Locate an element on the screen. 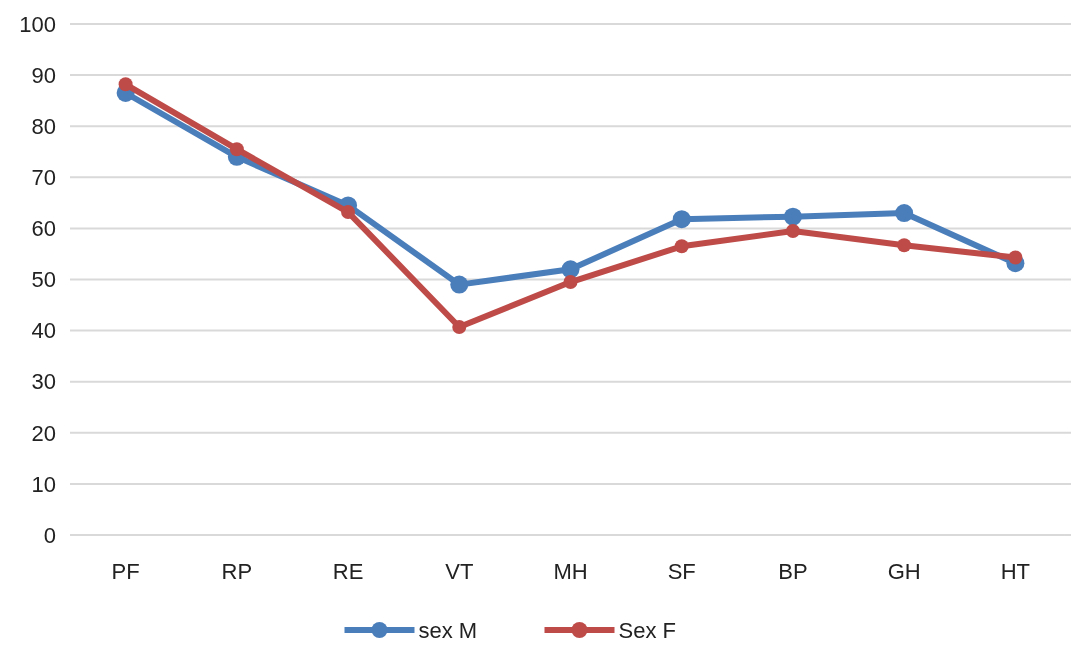 This screenshot has height=650, width=1089. y-tick-label: 60 is located at coordinates (43, 229).